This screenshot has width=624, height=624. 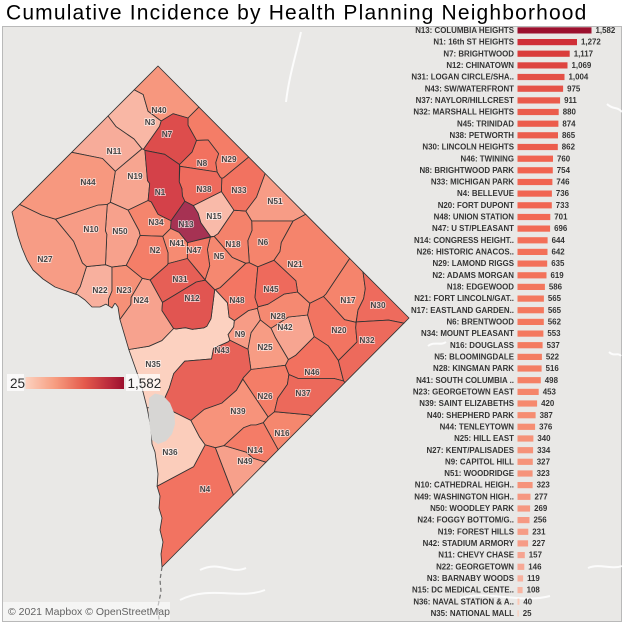 What do you see at coordinates (180, 279) in the screenshot?
I see `svg-text: N31` at bounding box center [180, 279].